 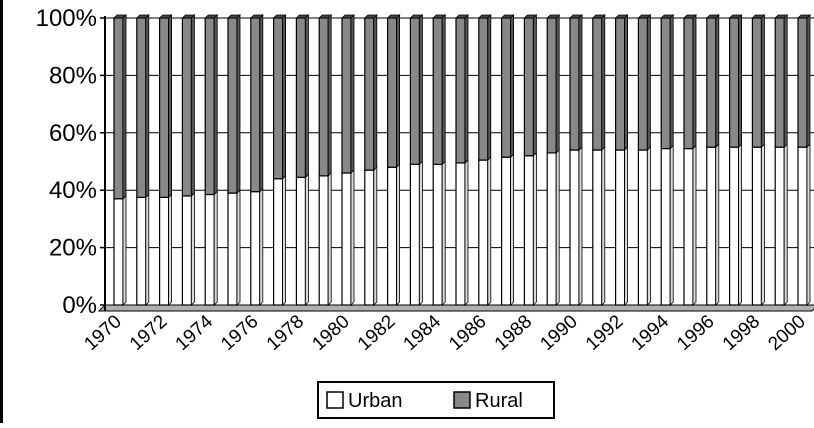 I want to click on bar-rural-1977, so click(x=278, y=98).